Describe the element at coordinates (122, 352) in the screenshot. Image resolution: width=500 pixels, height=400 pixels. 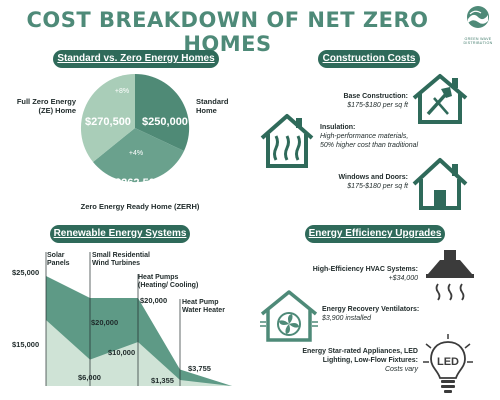
I see `value-label-heat-pumps-low: $10,000` at that location.